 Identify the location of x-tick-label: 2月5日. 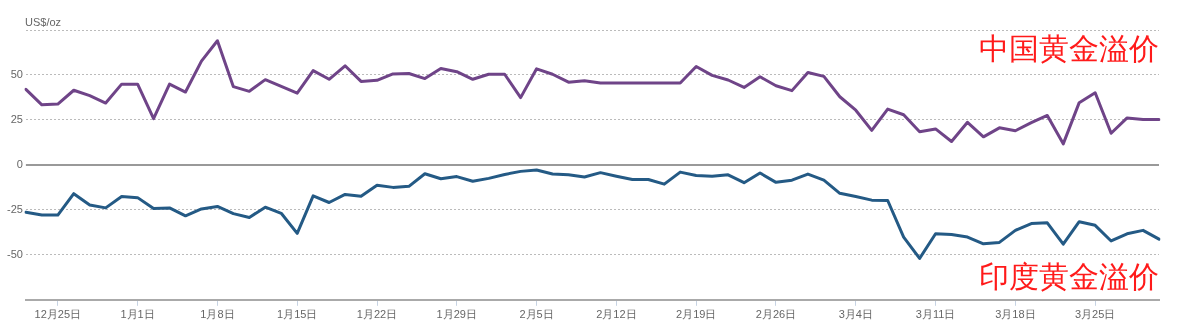
(536, 314).